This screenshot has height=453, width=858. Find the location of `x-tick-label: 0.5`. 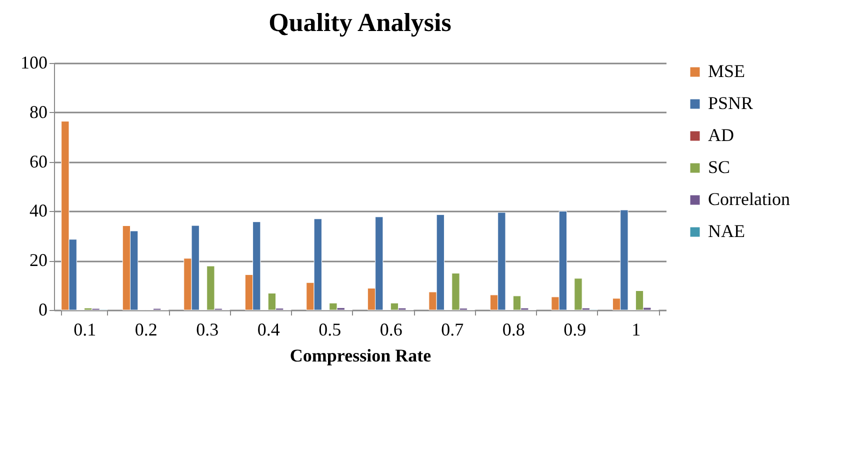

x-tick-label: 0.5 is located at coordinates (330, 330).